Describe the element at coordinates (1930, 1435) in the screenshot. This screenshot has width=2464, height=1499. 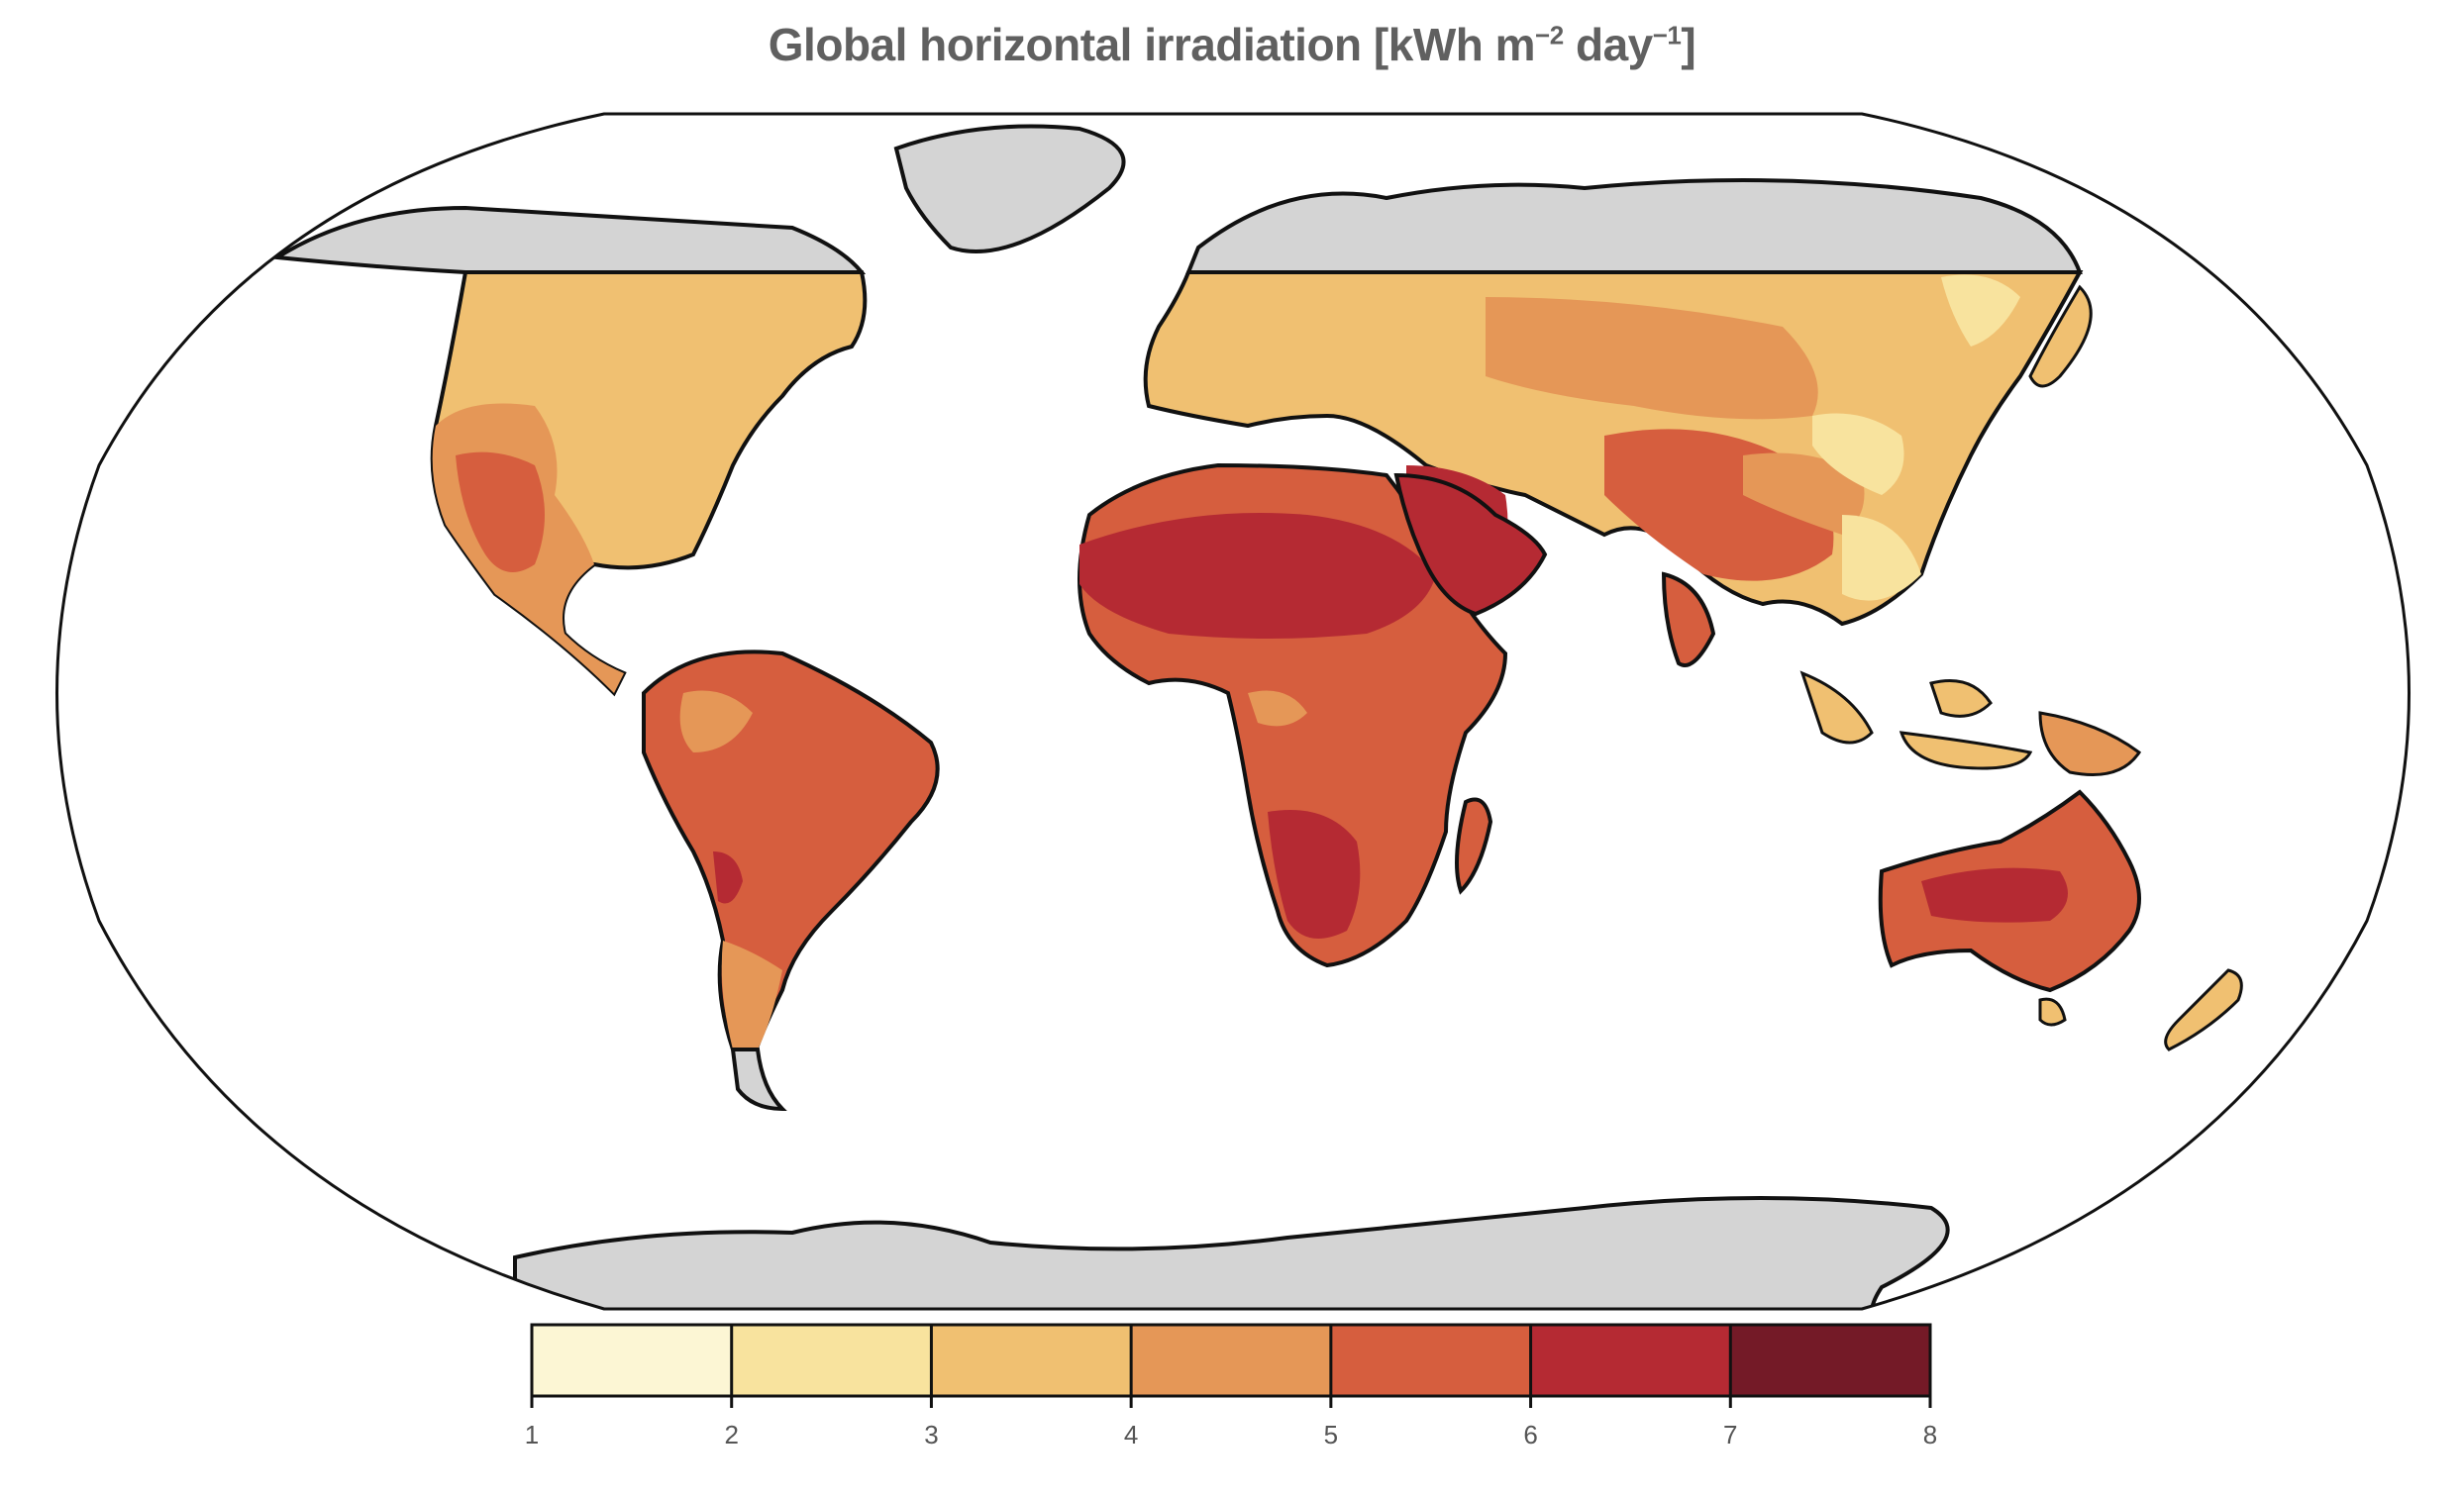
I see `colorbar-tick-label: 8` at that location.